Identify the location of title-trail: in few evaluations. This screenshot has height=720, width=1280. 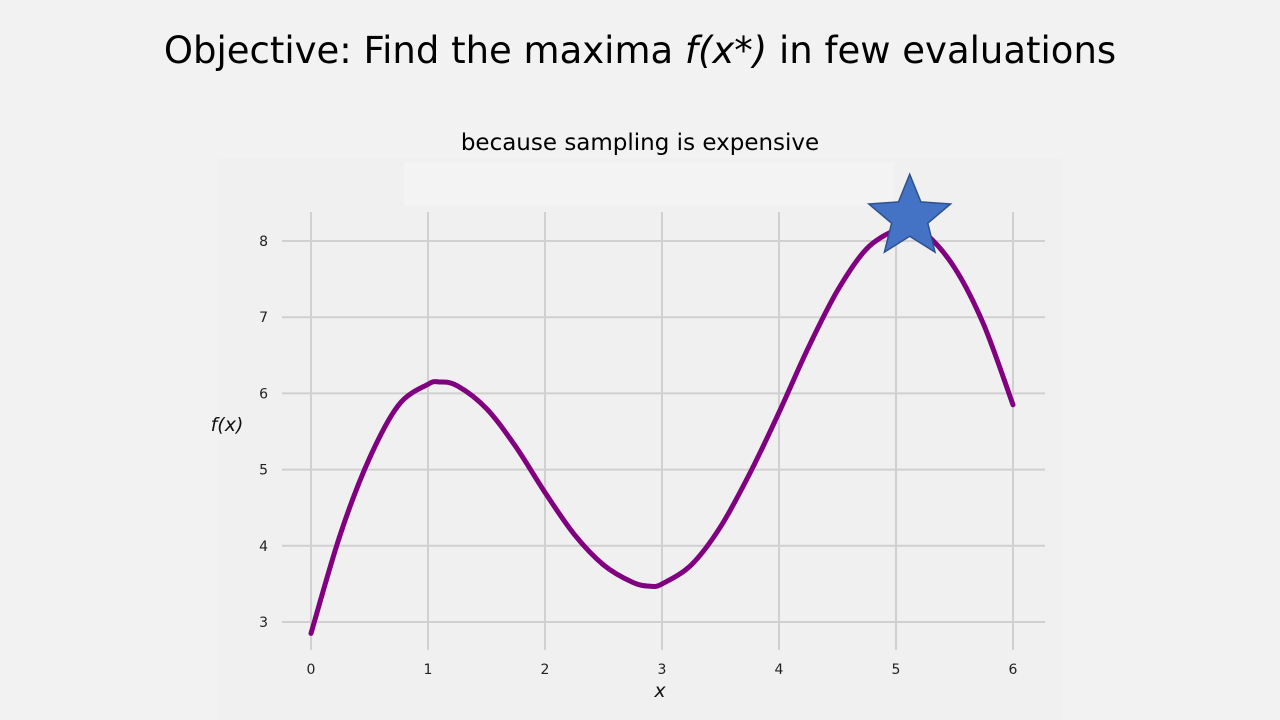
(942, 50).